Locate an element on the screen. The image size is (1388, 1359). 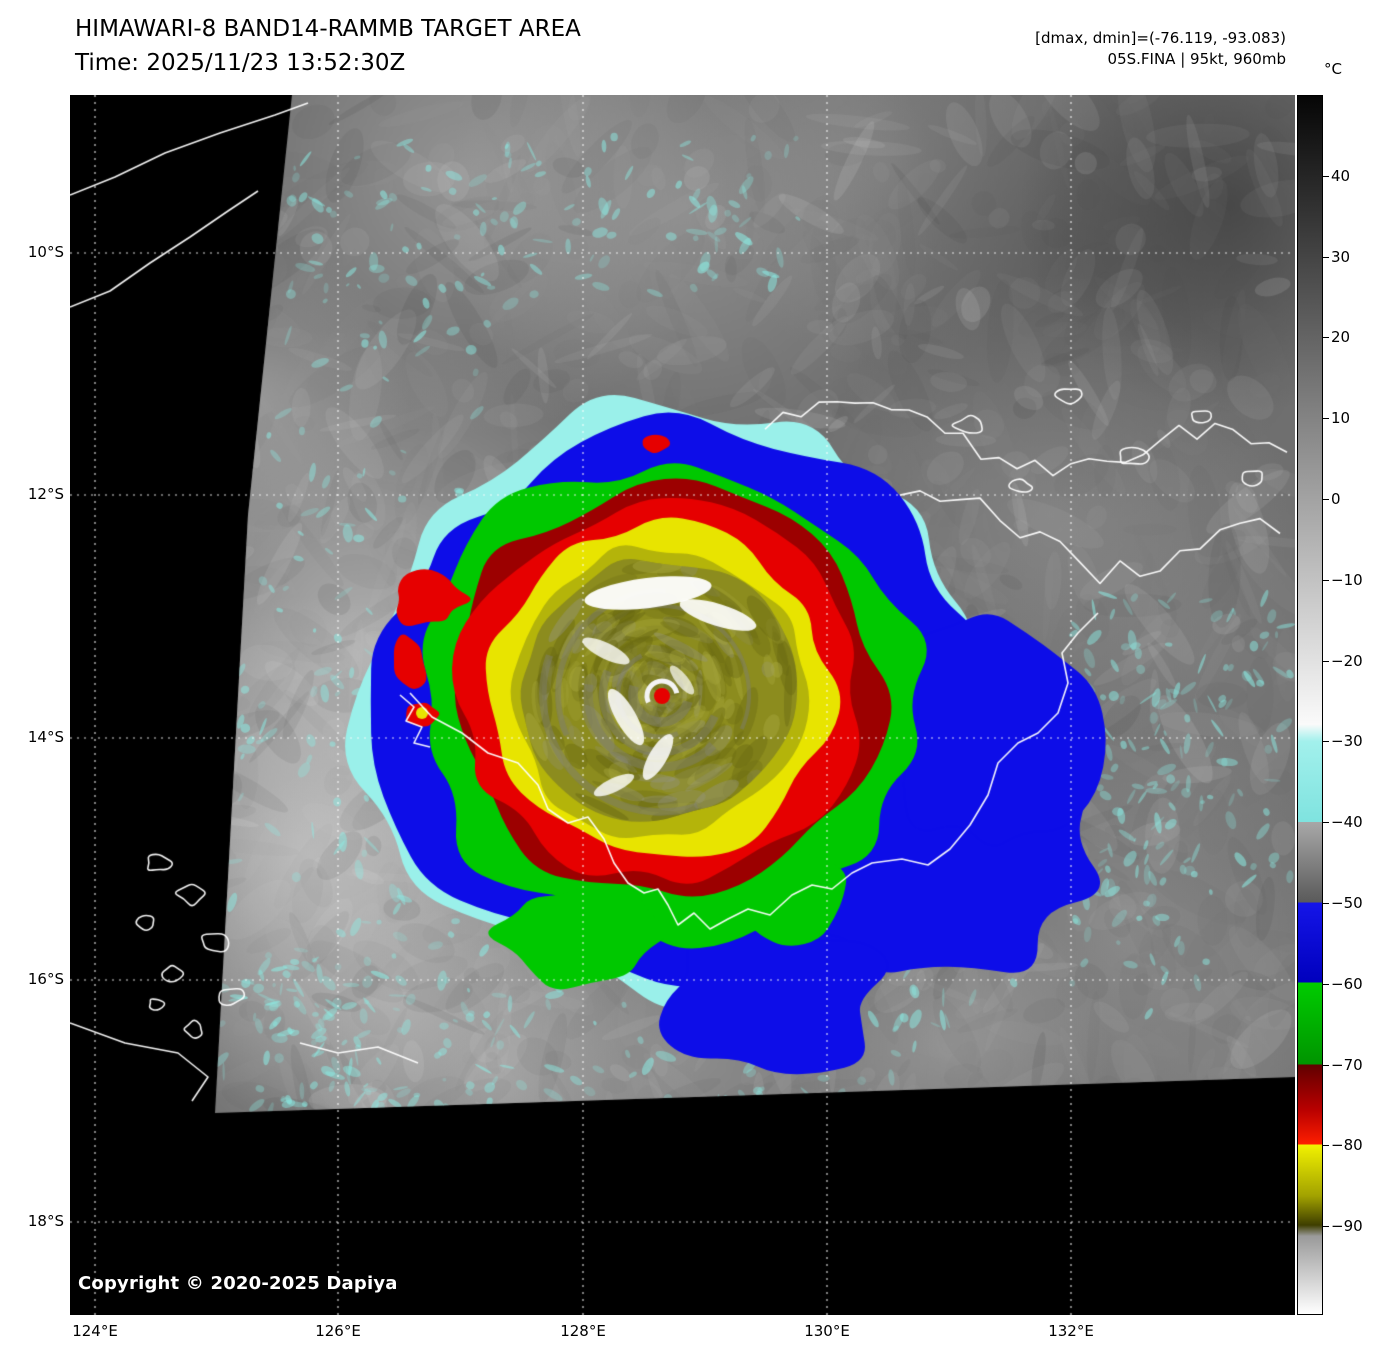
lon-label-124e: 124°E is located at coordinates (95, 1331).